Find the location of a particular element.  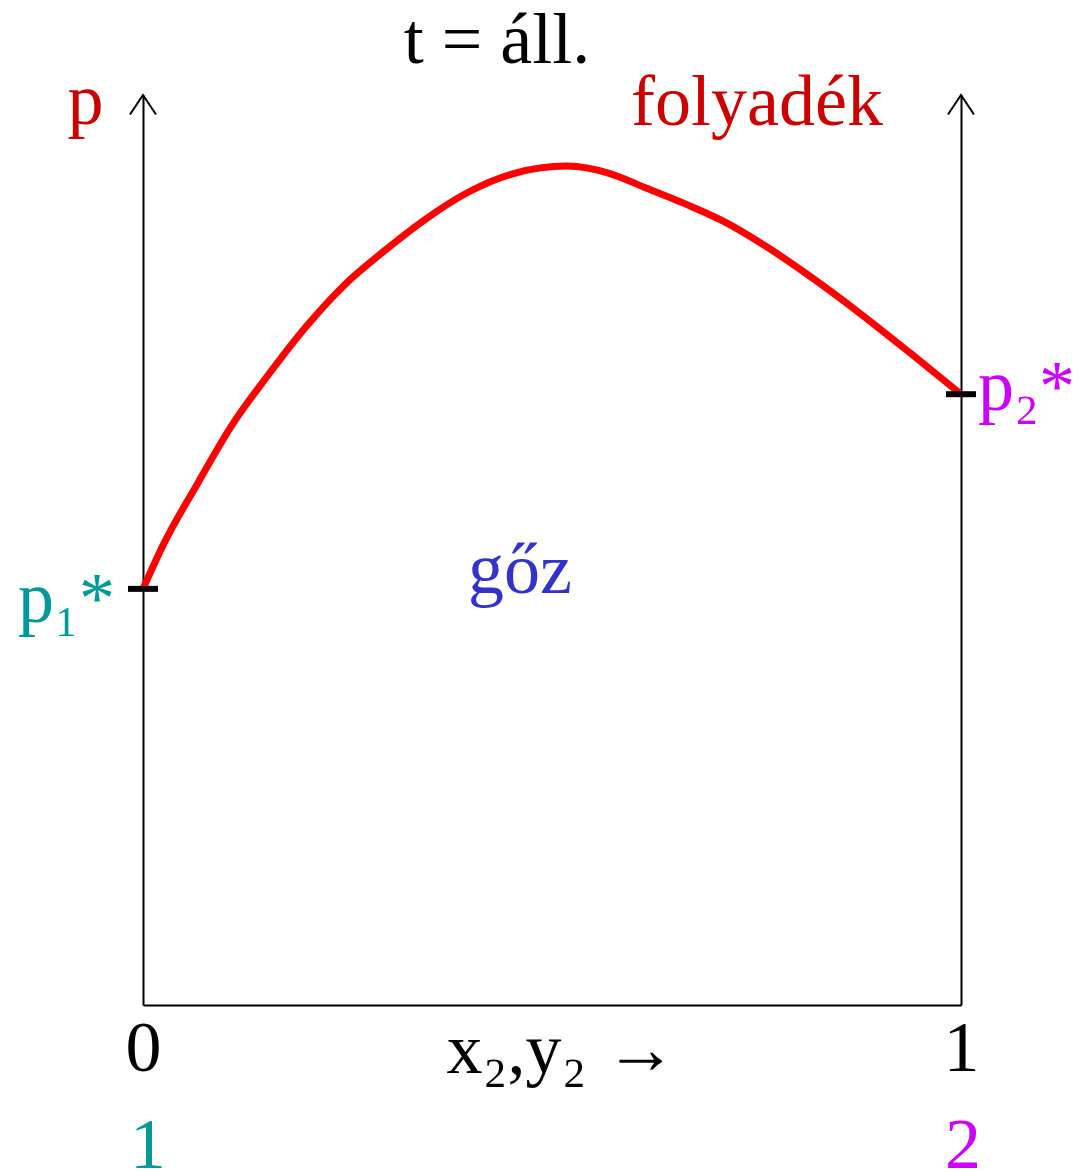

text: folyadék is located at coordinates (757, 101).